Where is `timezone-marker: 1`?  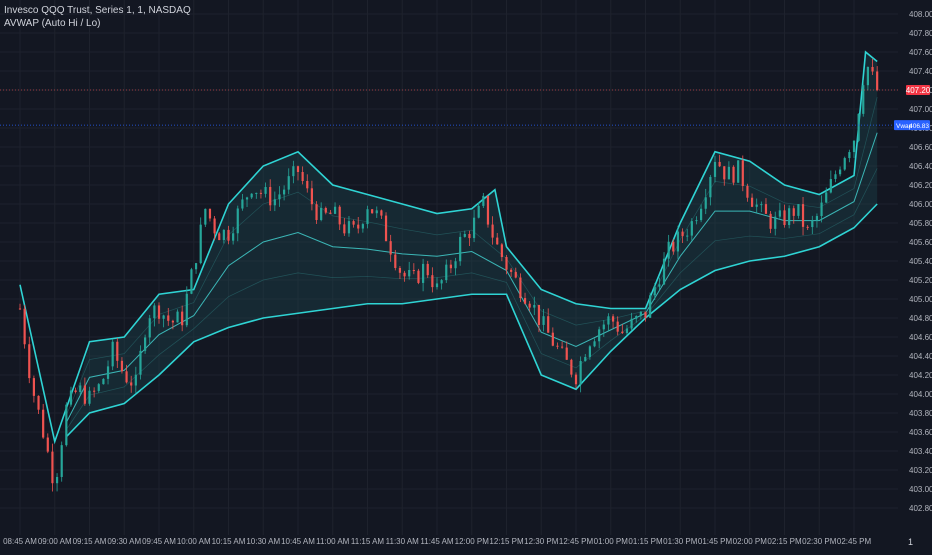
timezone-marker: 1 is located at coordinates (910, 542).